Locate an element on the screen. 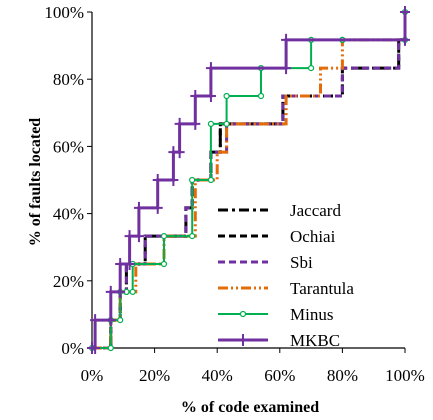 This screenshot has width=433, height=420. y-tick-label: 60% is located at coordinates (68, 146).